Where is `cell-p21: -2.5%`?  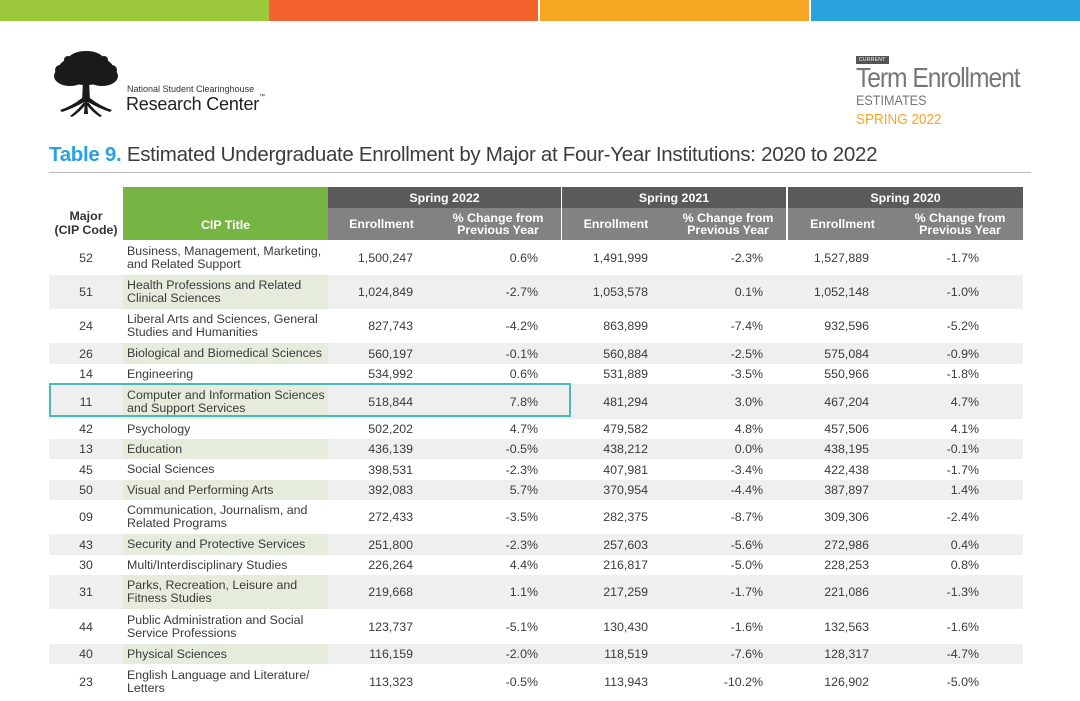 cell-p21: -2.5% is located at coordinates (728, 353).